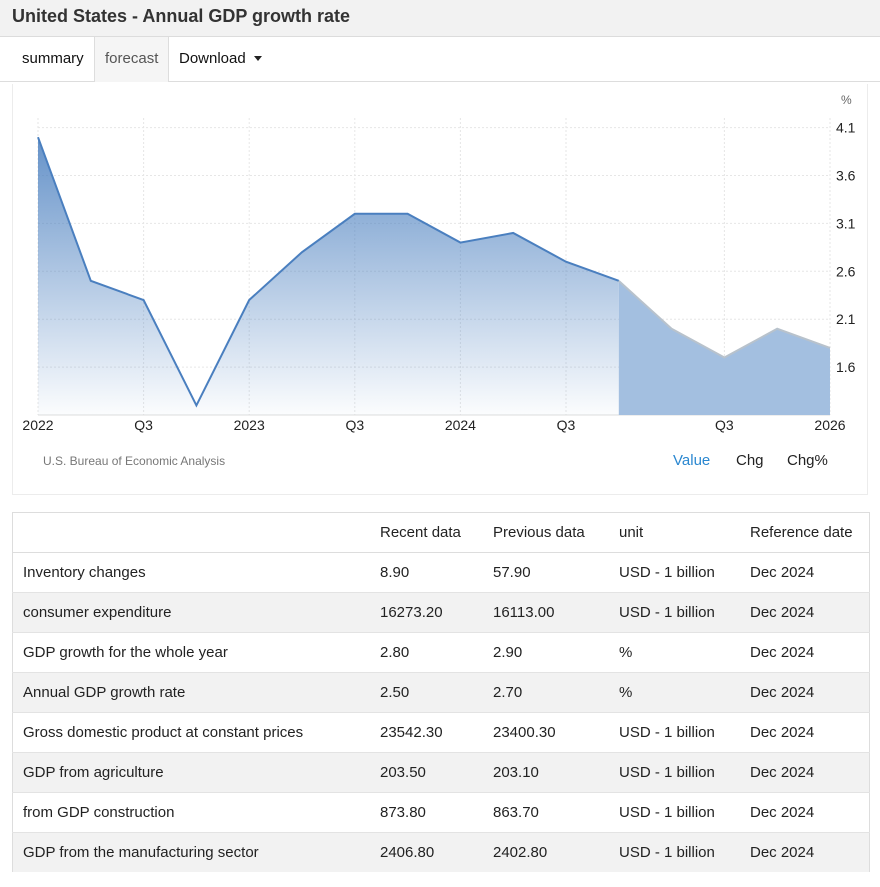  Describe the element at coordinates (846, 319) in the screenshot. I see `y-tick-label: 2.1` at that location.